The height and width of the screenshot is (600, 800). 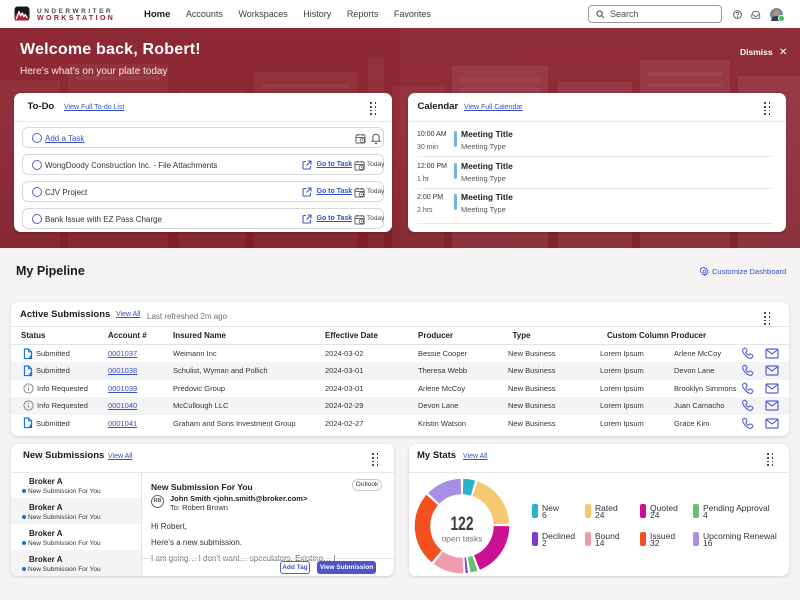 I want to click on svg-text: 122, so click(x=462, y=524).